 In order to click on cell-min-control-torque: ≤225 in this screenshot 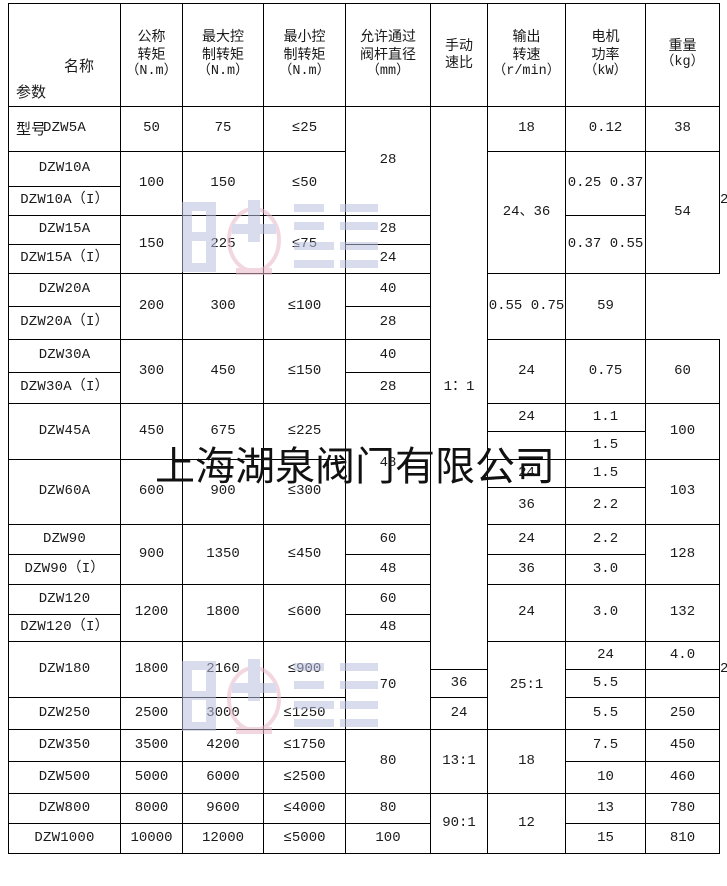, I will do `click(304, 431)`.